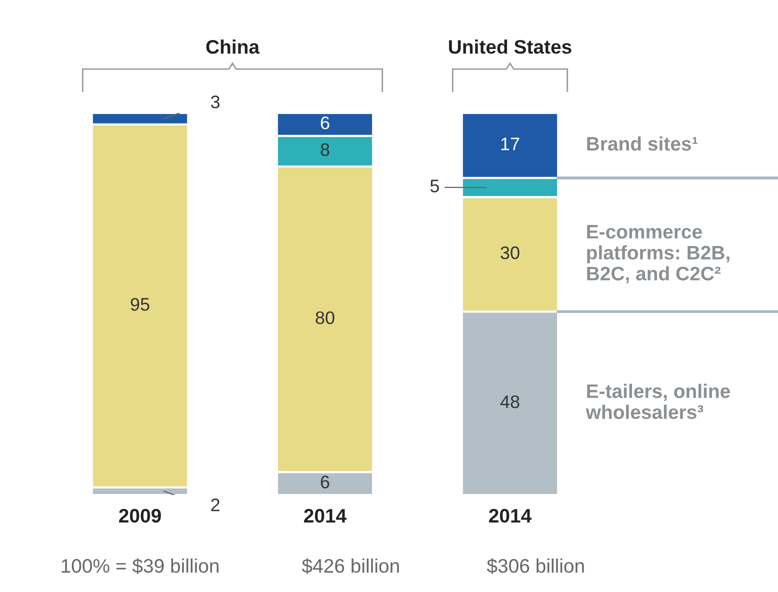 The height and width of the screenshot is (592, 778). Describe the element at coordinates (140, 304) in the screenshot. I see `data-label: 95` at that location.